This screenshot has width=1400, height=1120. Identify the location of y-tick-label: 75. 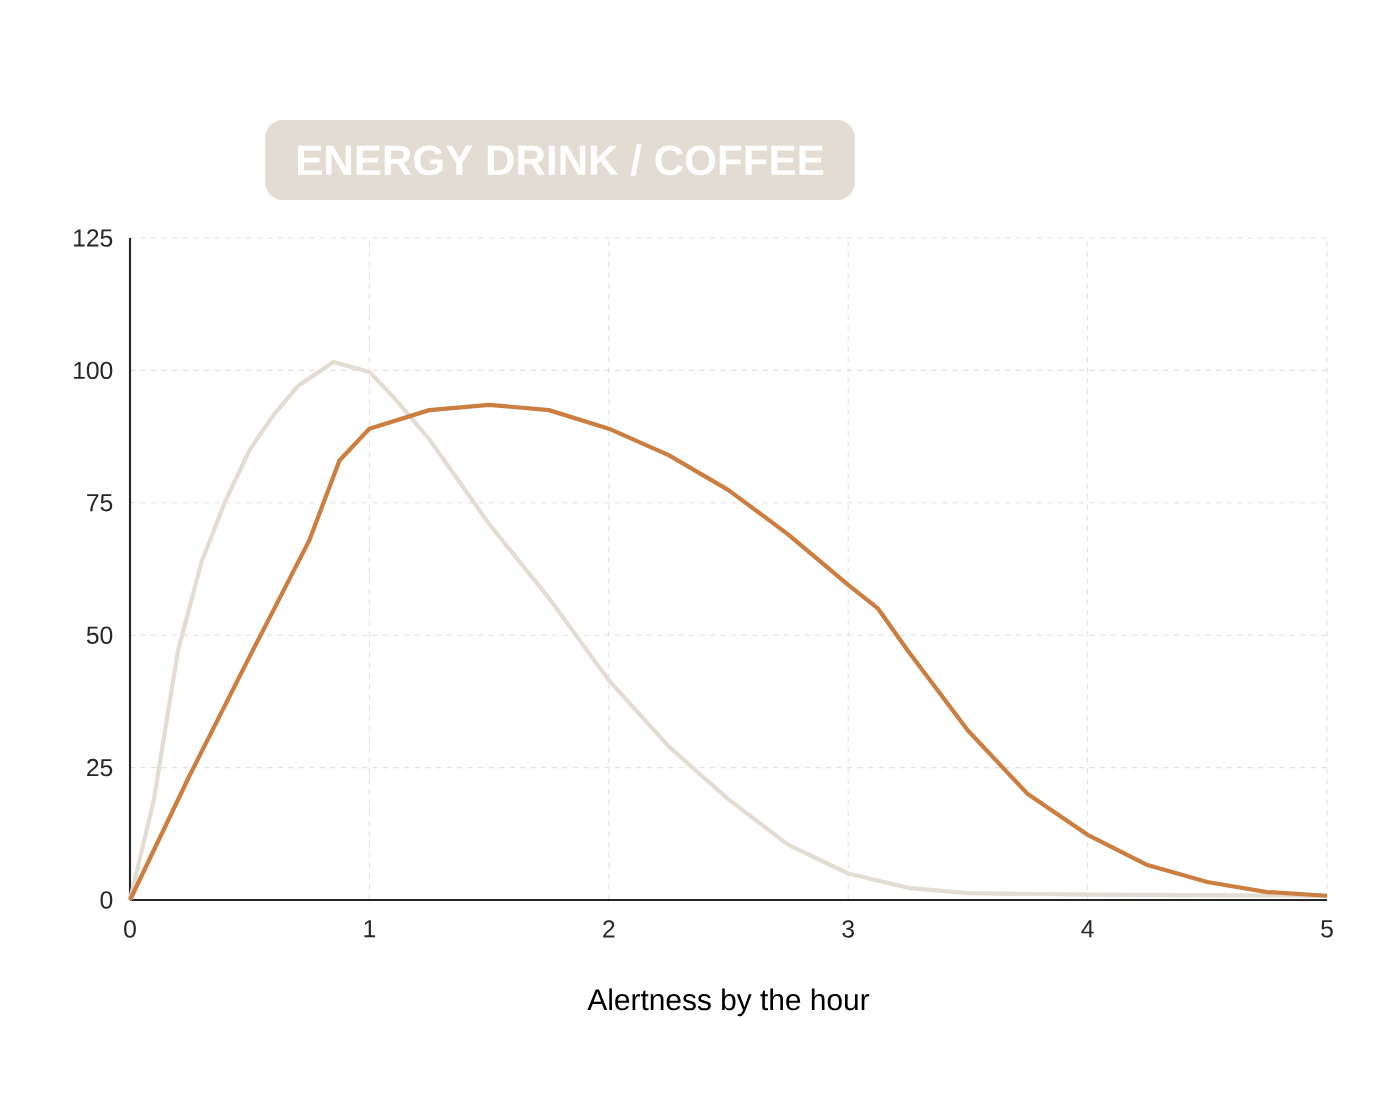
(100, 503).